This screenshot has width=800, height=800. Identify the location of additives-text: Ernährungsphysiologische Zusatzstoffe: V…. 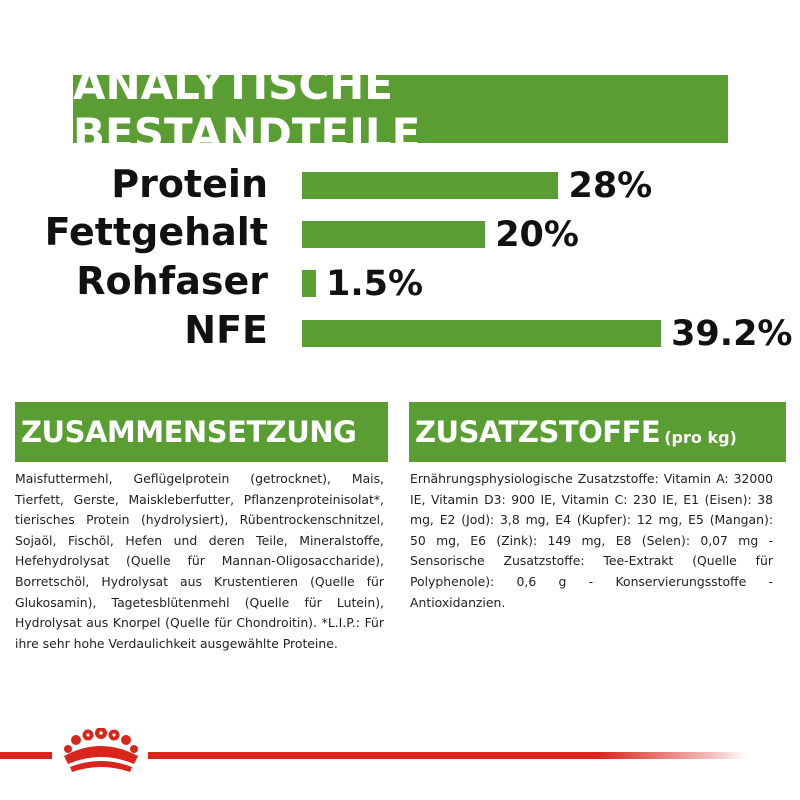
(591, 540).